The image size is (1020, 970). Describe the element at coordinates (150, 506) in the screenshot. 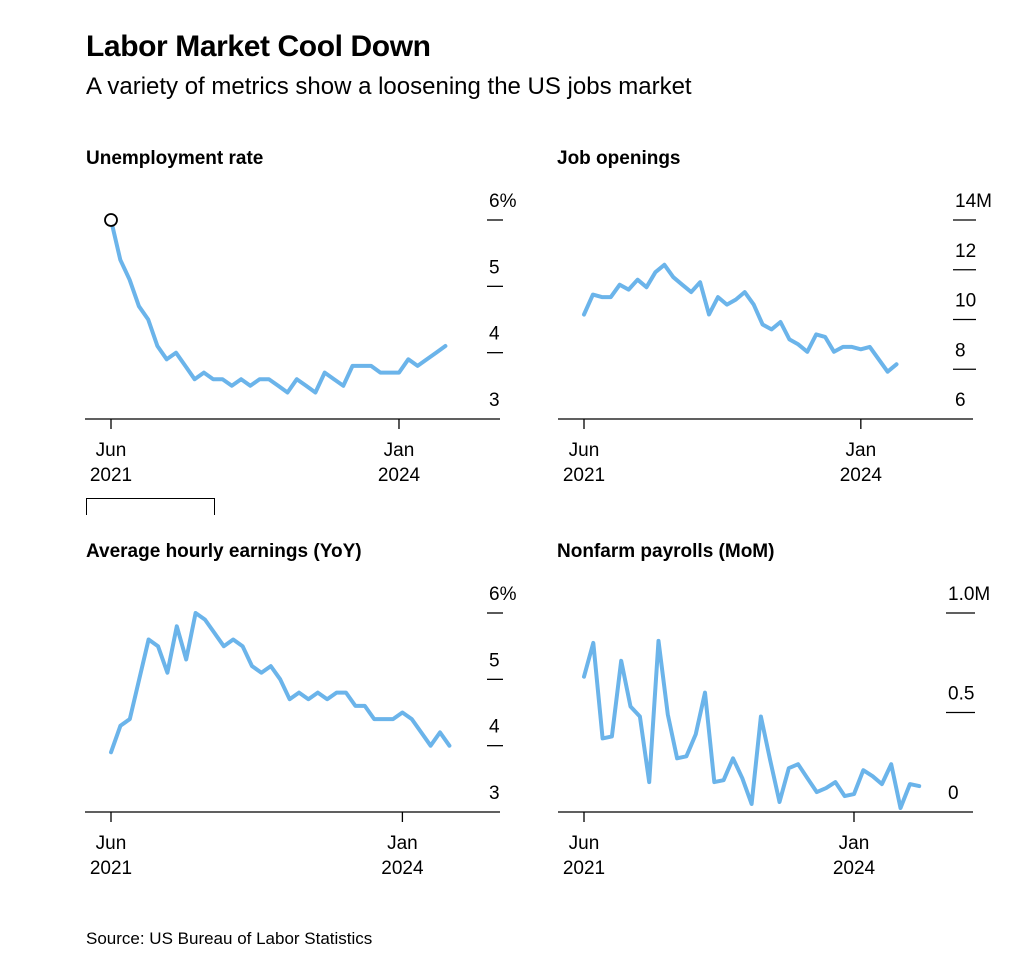

I see `decorative-bracket` at that location.